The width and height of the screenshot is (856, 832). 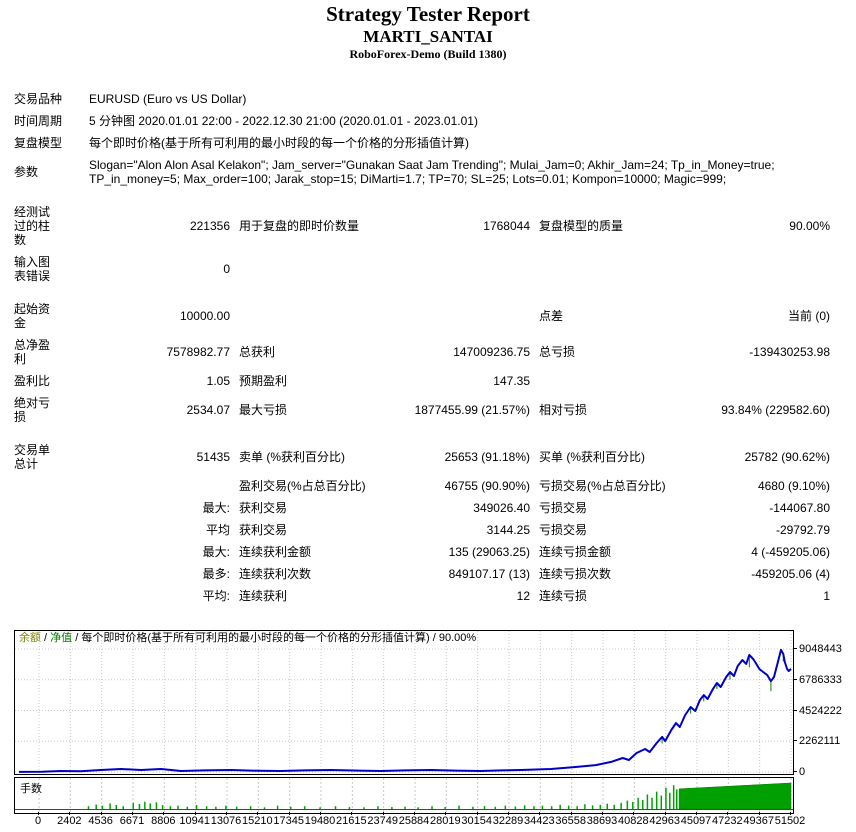 I want to click on cell: 849107.17 (13), so click(x=489, y=574).